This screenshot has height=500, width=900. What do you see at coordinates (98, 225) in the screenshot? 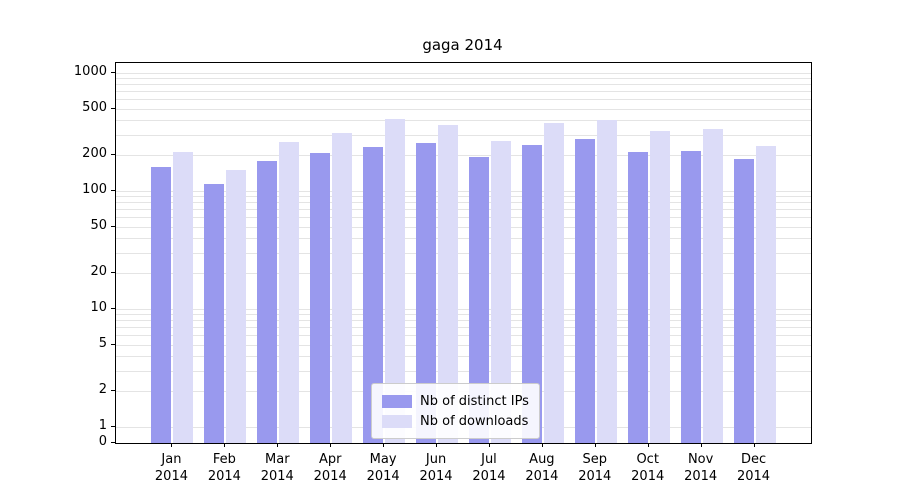
I see `y-tick-label: 50` at bounding box center [98, 225].